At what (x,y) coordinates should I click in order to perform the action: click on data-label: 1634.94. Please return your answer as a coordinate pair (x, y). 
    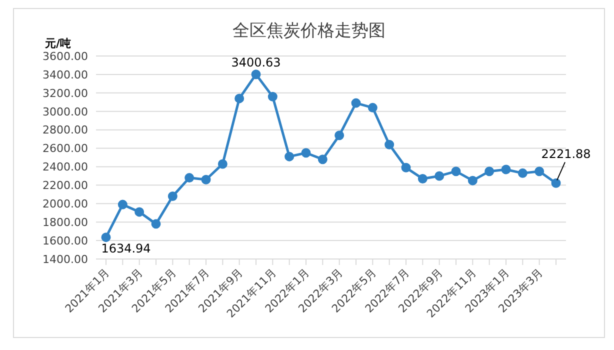
    Looking at the image, I should click on (126, 248).